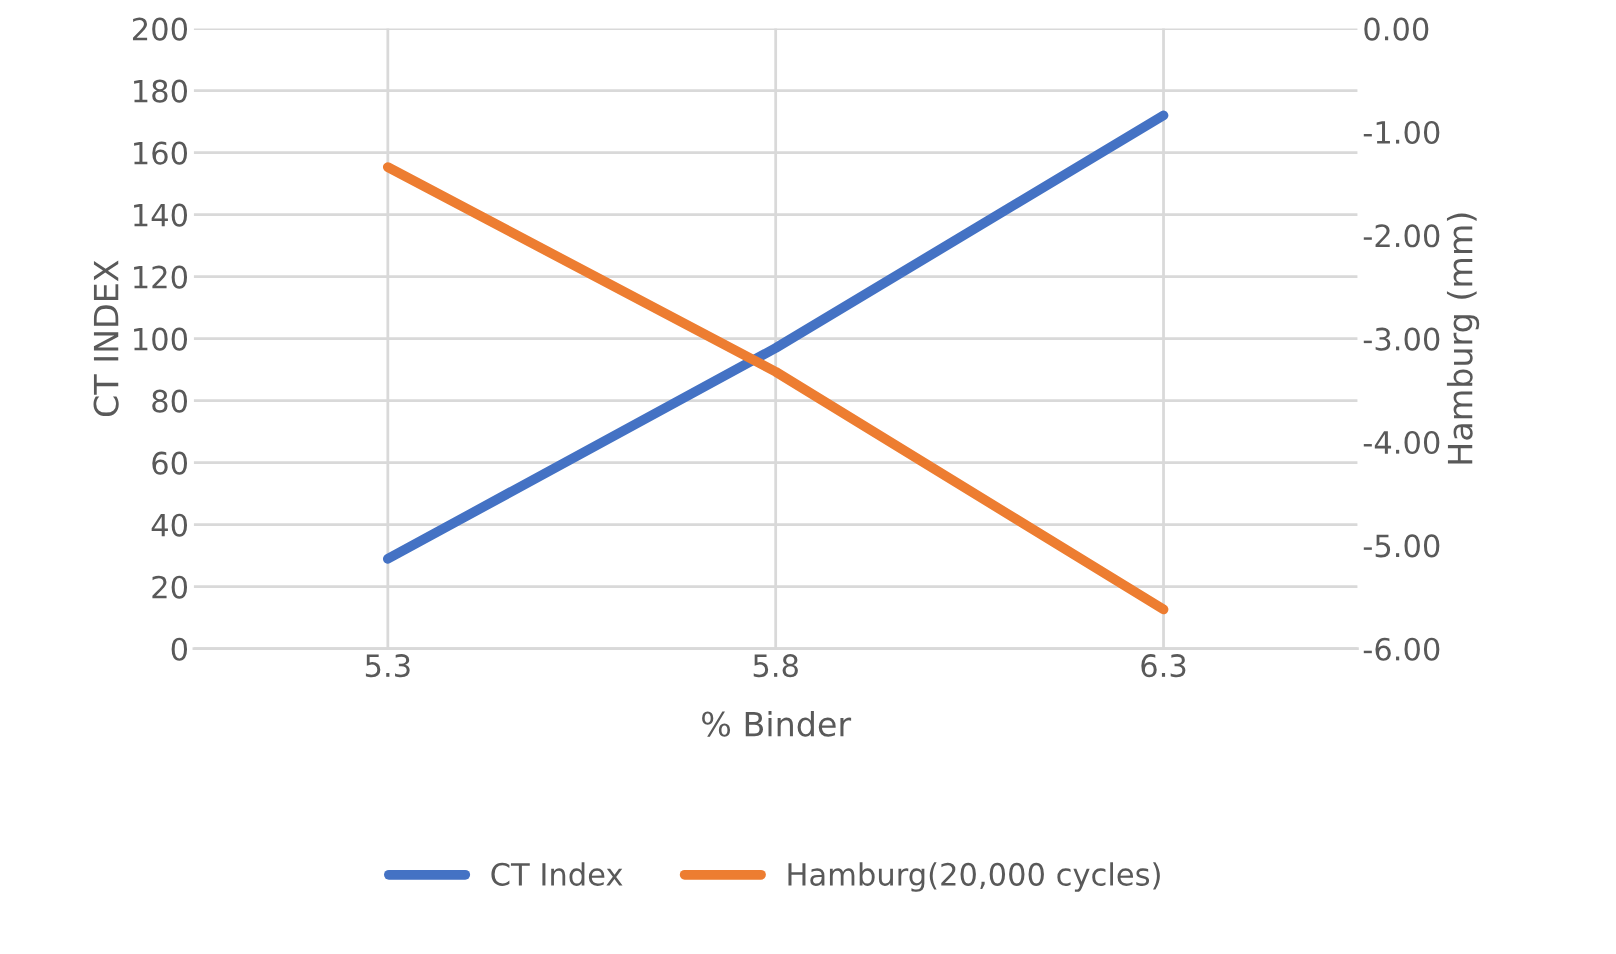  I want to click on y2-tick-label: -4.00, so click(1401, 442).